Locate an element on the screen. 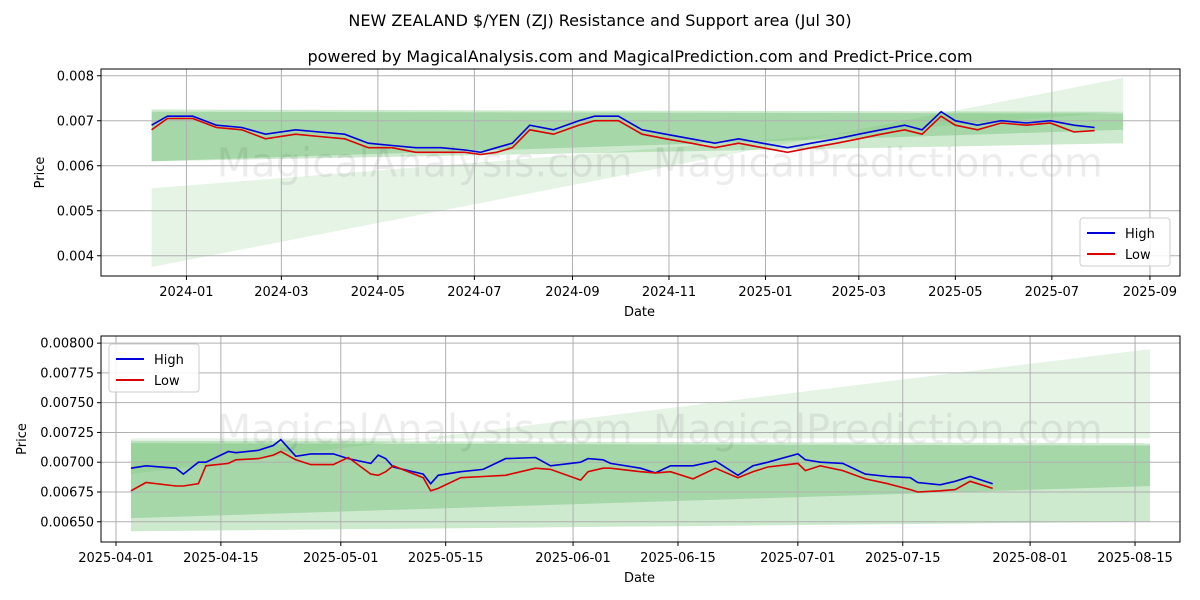 This screenshot has width=1200, height=600. y-tick-label: 0.008 is located at coordinates (75, 76).